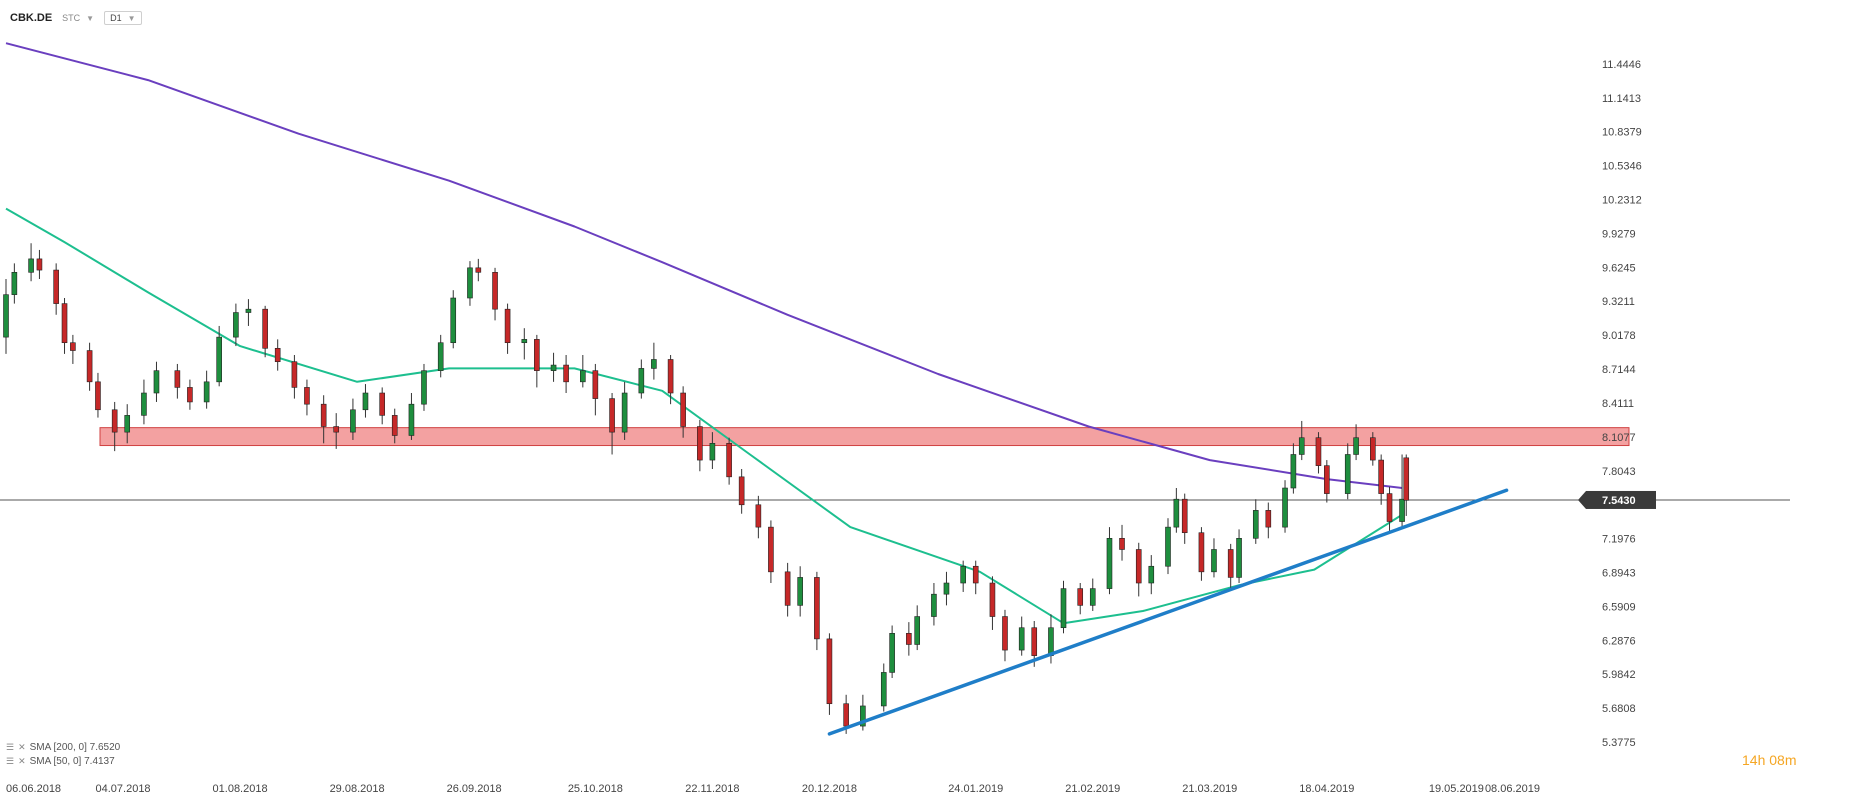  I want to click on x-tick-label: 21.02.2019, so click(1092, 789).